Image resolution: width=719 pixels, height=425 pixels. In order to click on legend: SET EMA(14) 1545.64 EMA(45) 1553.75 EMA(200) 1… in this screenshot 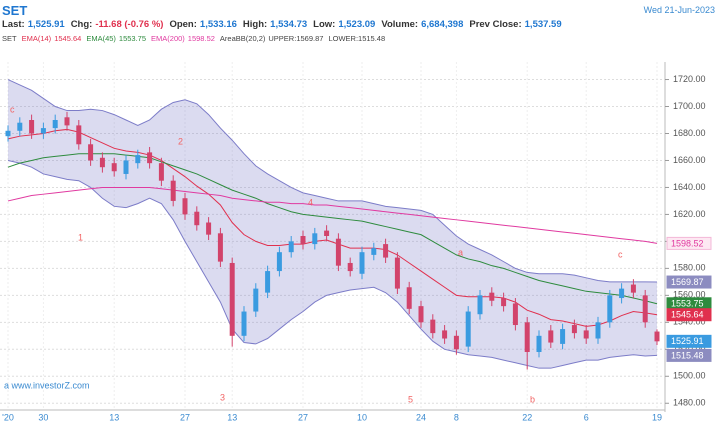, I will do `click(196, 38)`.